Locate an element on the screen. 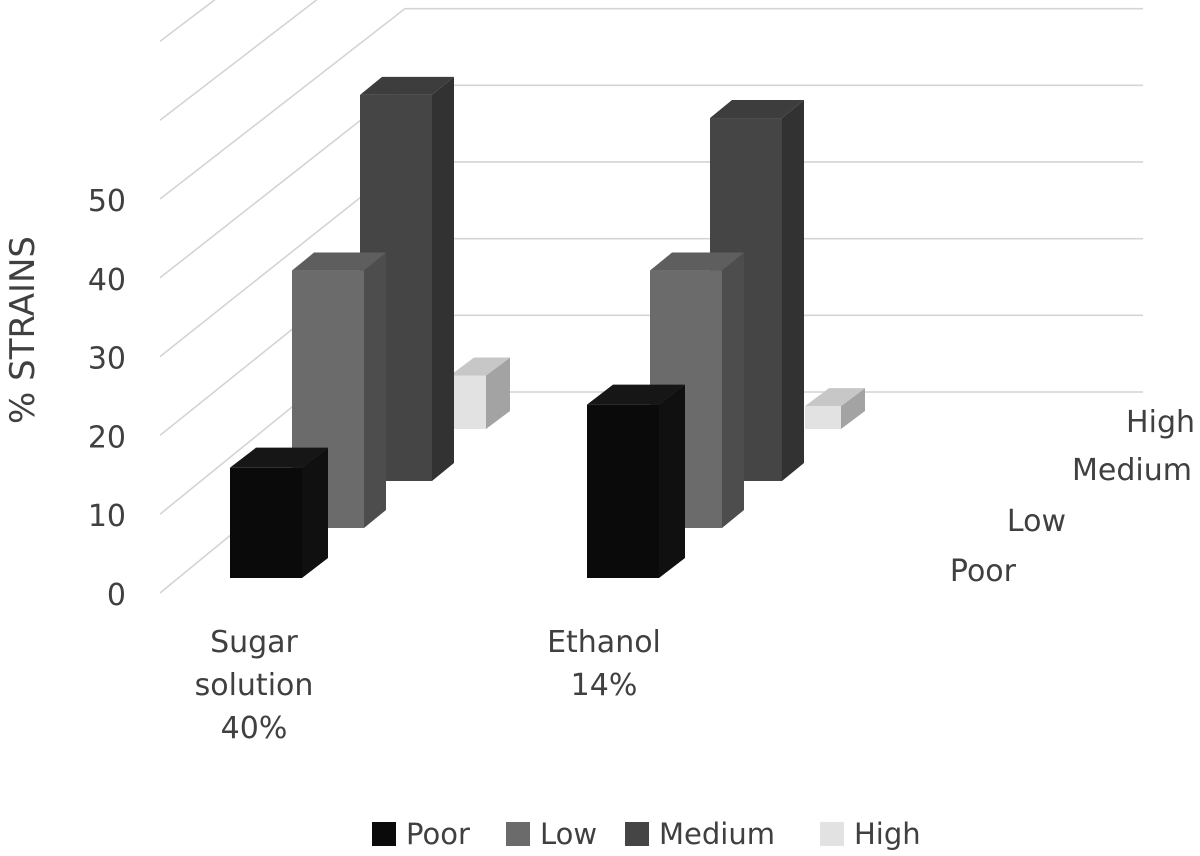  category-label-line: 14% is located at coordinates (604, 685).